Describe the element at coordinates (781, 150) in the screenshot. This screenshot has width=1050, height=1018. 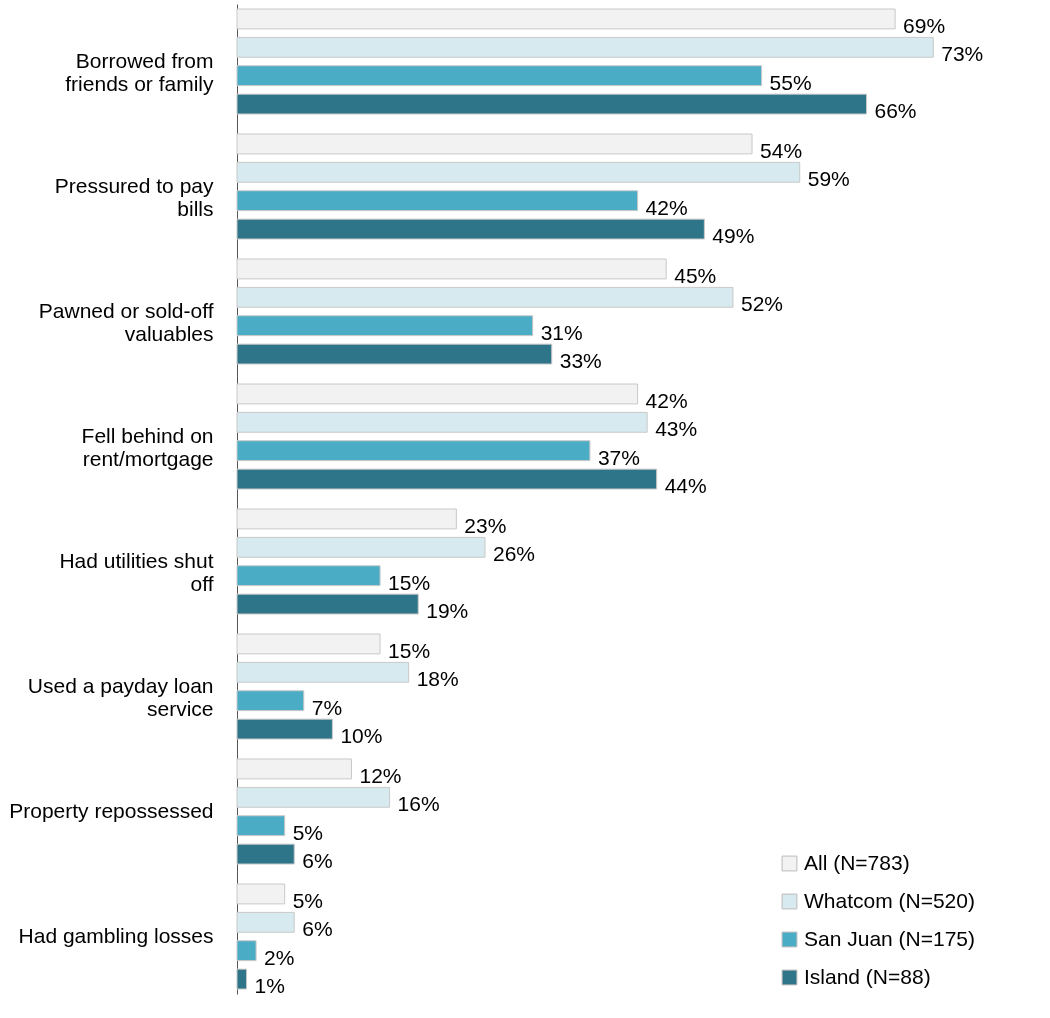
I see `data-label: 54%` at that location.